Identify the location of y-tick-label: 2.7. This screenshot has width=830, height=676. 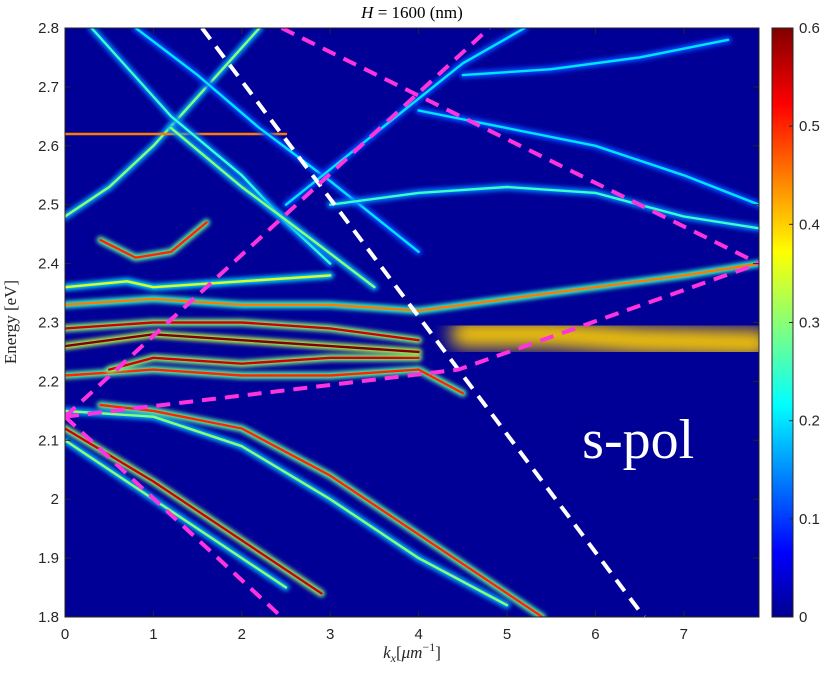
(48, 87).